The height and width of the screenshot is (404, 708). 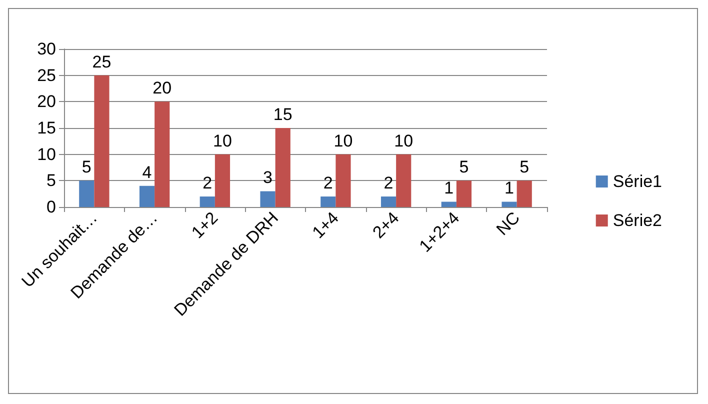 I want to click on x-tick-label: NC, so click(x=508, y=224).